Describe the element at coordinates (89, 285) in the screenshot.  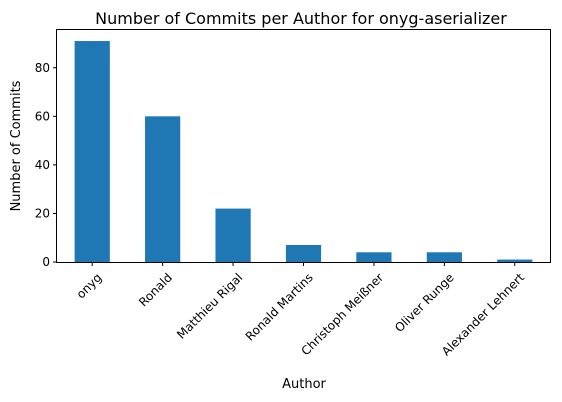
I see `x-tick-label: onyg` at that location.